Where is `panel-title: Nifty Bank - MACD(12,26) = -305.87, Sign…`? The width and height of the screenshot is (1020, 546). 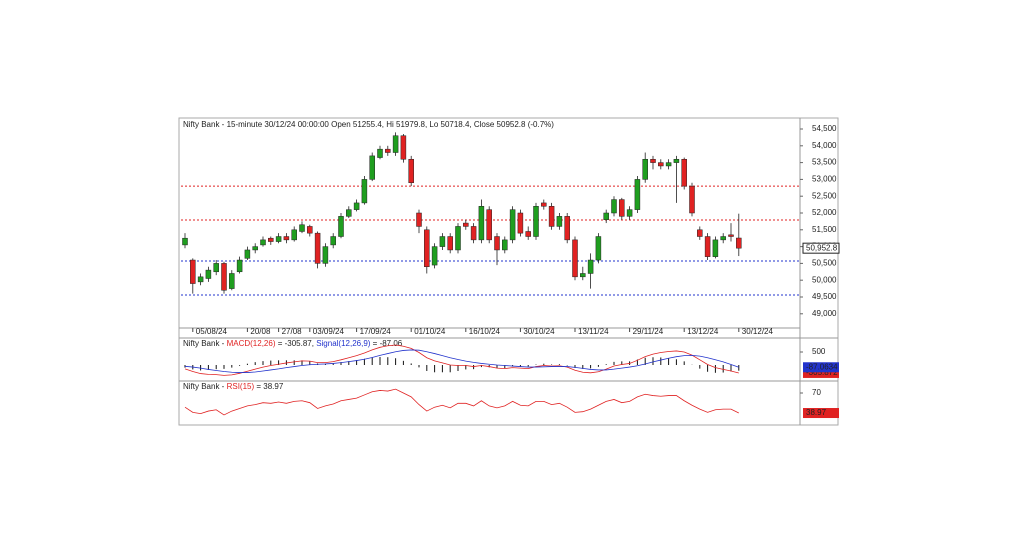
panel-title: Nifty Bank - MACD(12,26) = -305.87, Sign… is located at coordinates (293, 343).